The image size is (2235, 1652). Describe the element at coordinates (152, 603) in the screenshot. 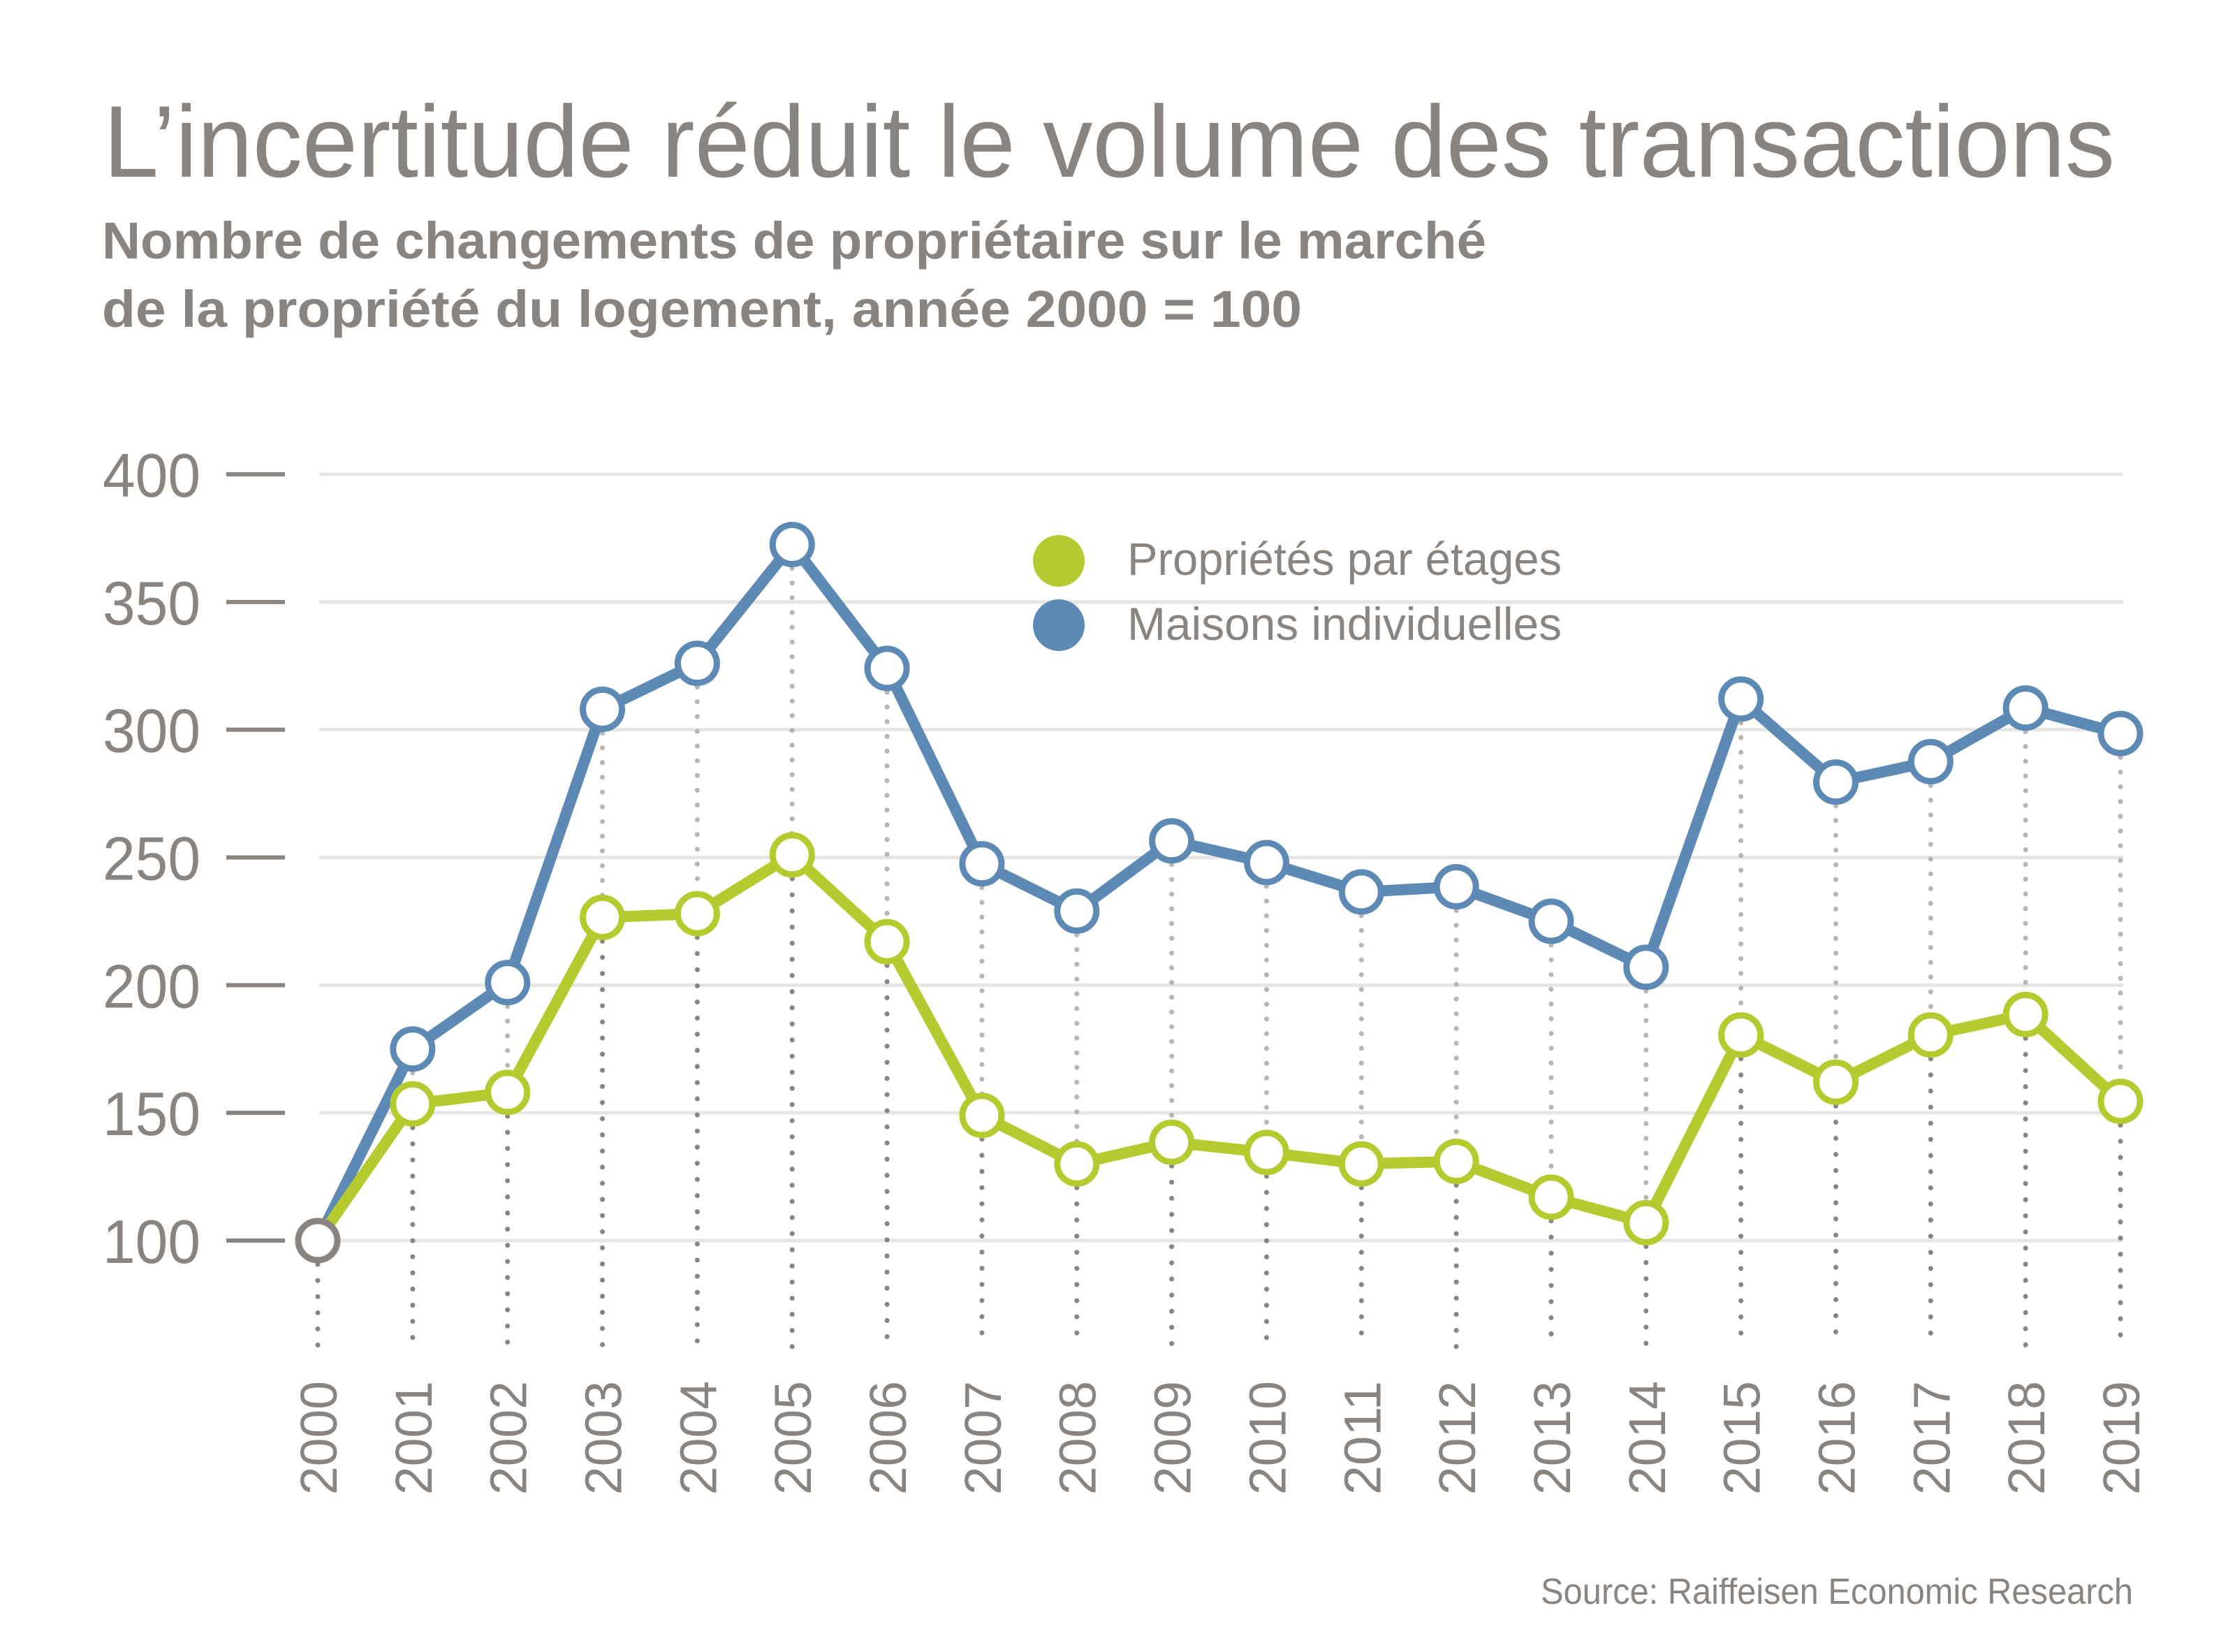

I see `y-tick-label: 350` at that location.